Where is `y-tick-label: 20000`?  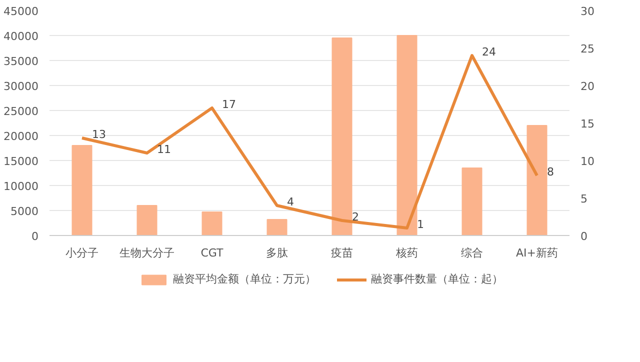 y-tick-label: 20000 is located at coordinates (21, 136).